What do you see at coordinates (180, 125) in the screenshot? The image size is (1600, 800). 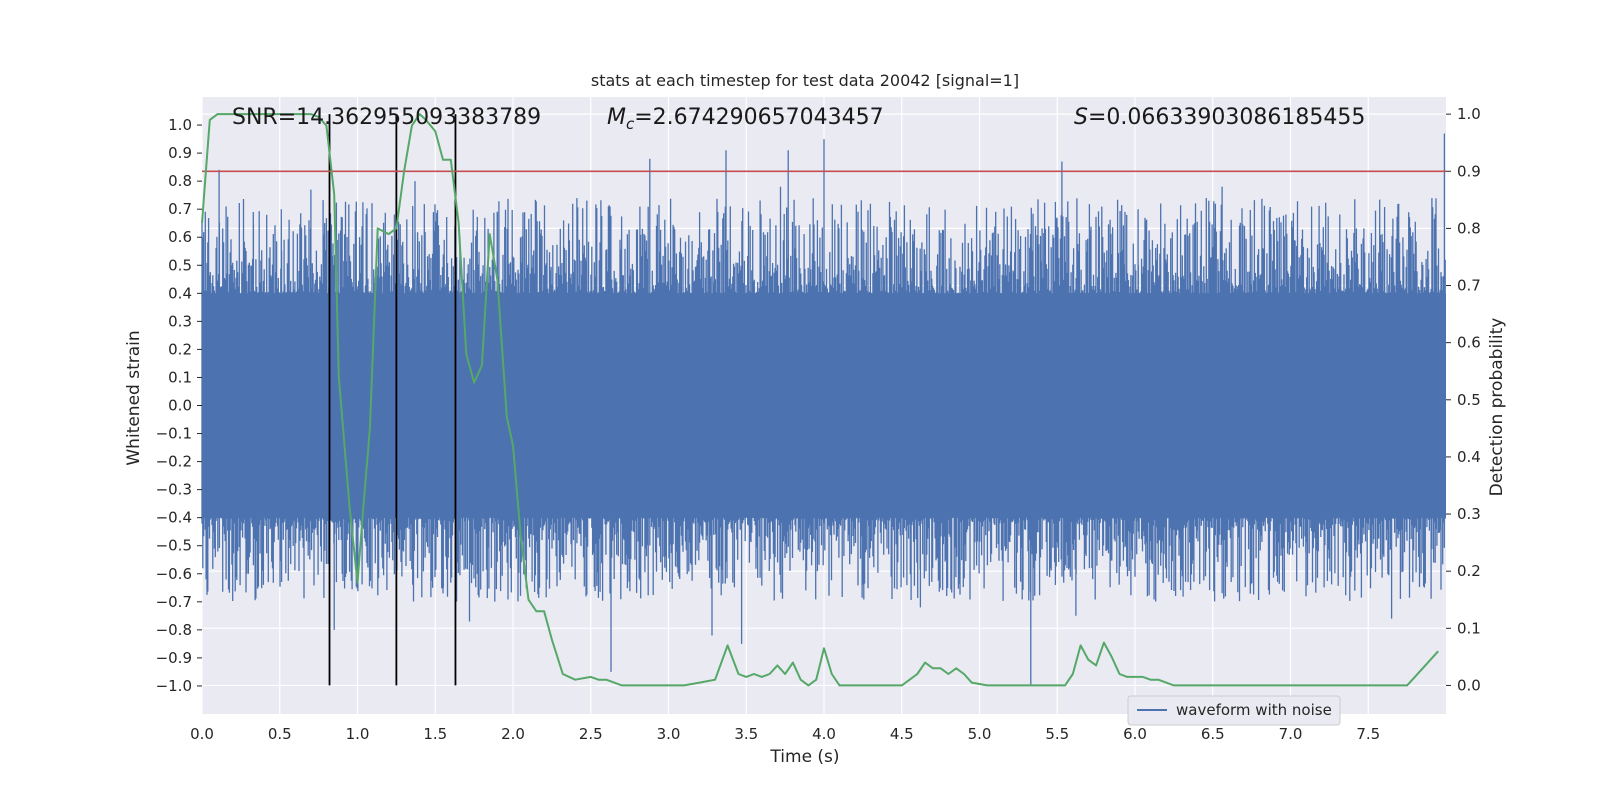 I see `y-tick-label: 1.0` at bounding box center [180, 125].